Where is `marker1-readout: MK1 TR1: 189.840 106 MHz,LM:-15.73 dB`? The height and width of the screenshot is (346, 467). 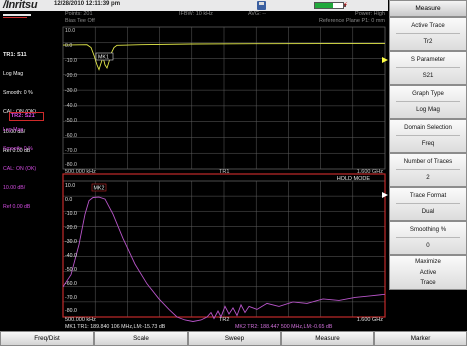 marker1-readout: MK1 TR1: 189.840 106 MHz,LM:-15.73 dB is located at coordinates (115, 327).